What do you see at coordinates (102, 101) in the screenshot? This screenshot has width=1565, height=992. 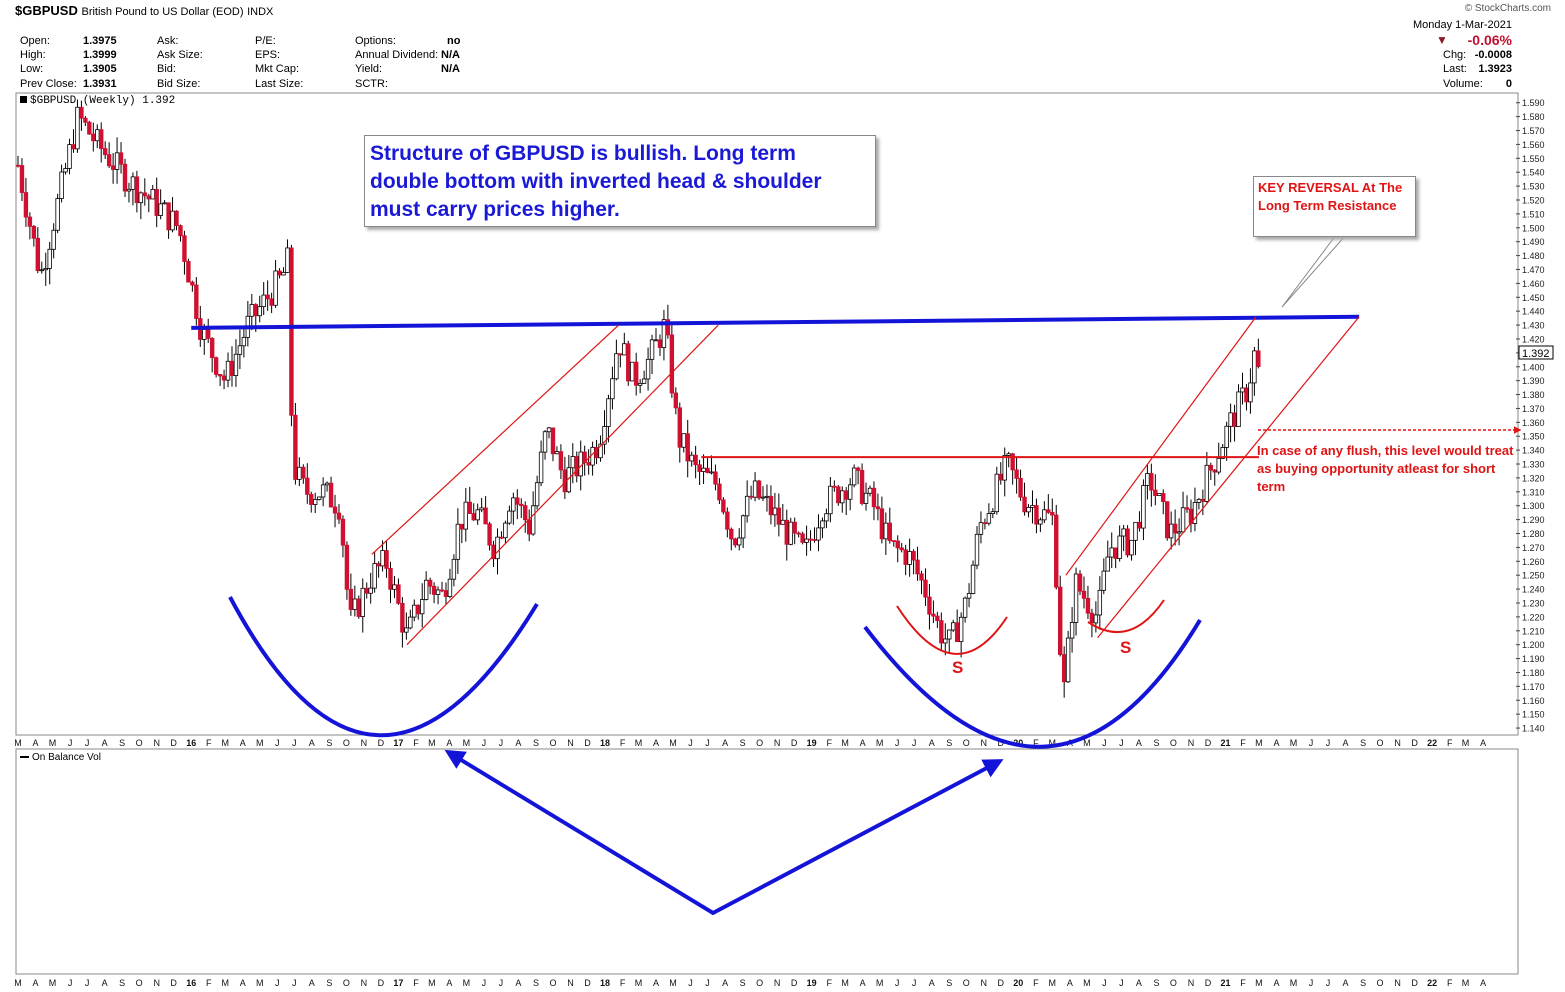 I see `price-legend: $GBPUSD (Weekly) 1.392` at bounding box center [102, 101].